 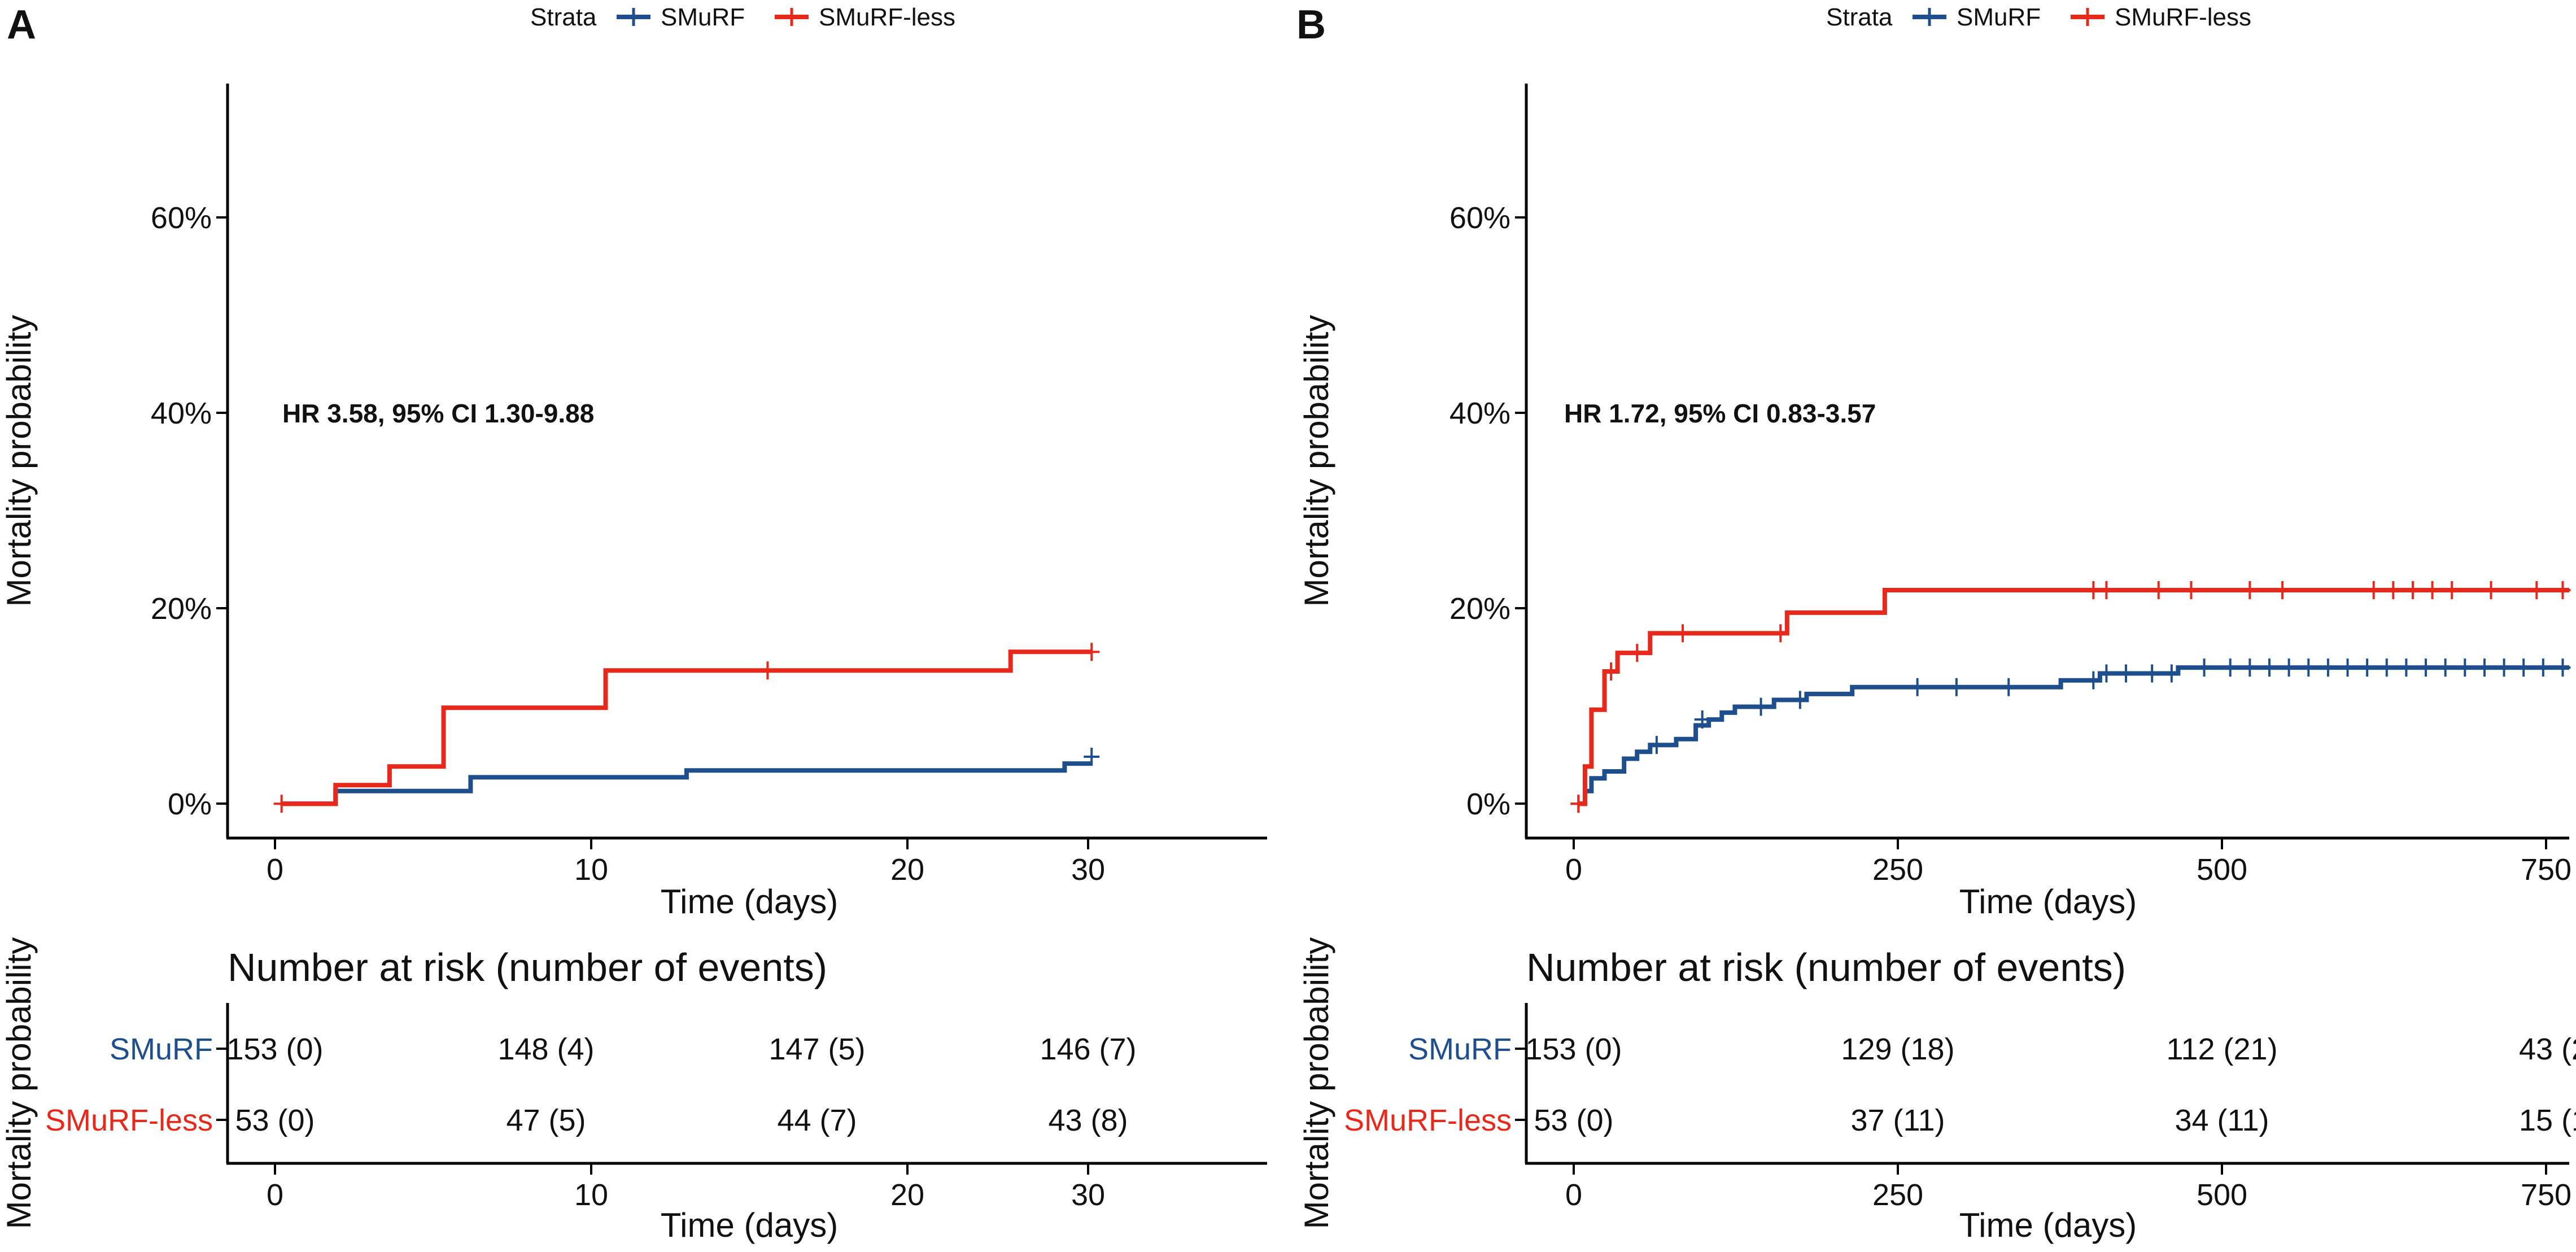 I want to click on x-tick-label: 20, so click(x=907, y=870).